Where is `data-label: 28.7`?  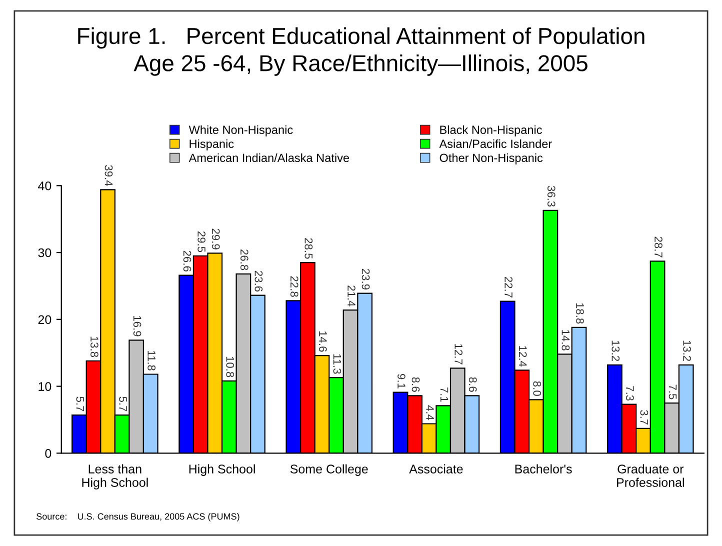 data-label: 28.7 is located at coordinates (658, 247).